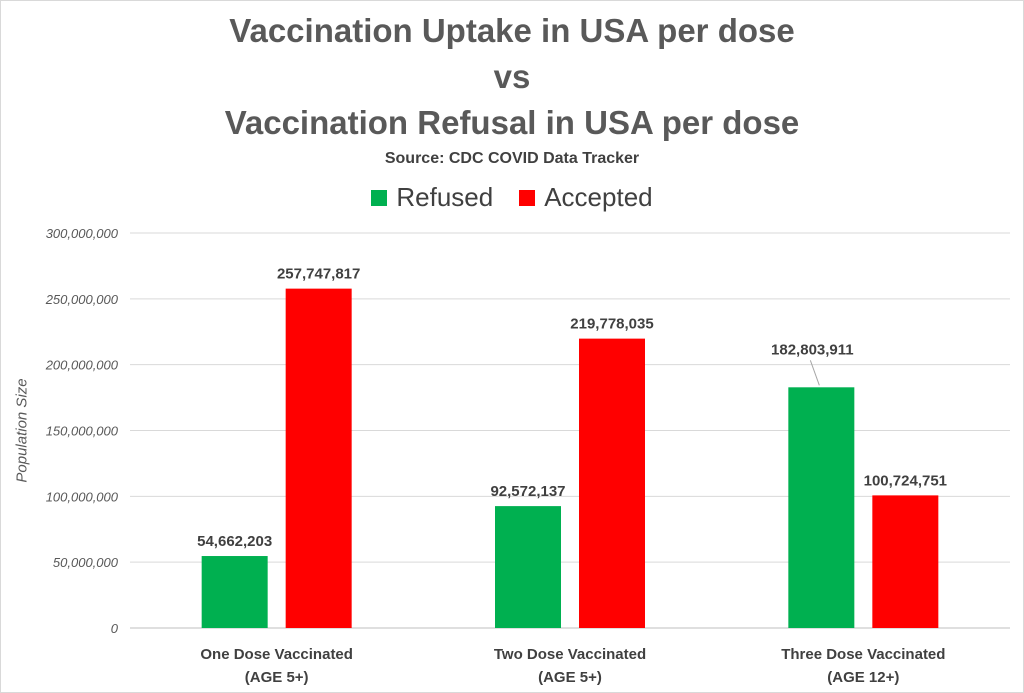 The image size is (1024, 693). Describe the element at coordinates (611, 324) in the screenshot. I see `data-label: 219,778,035` at that location.